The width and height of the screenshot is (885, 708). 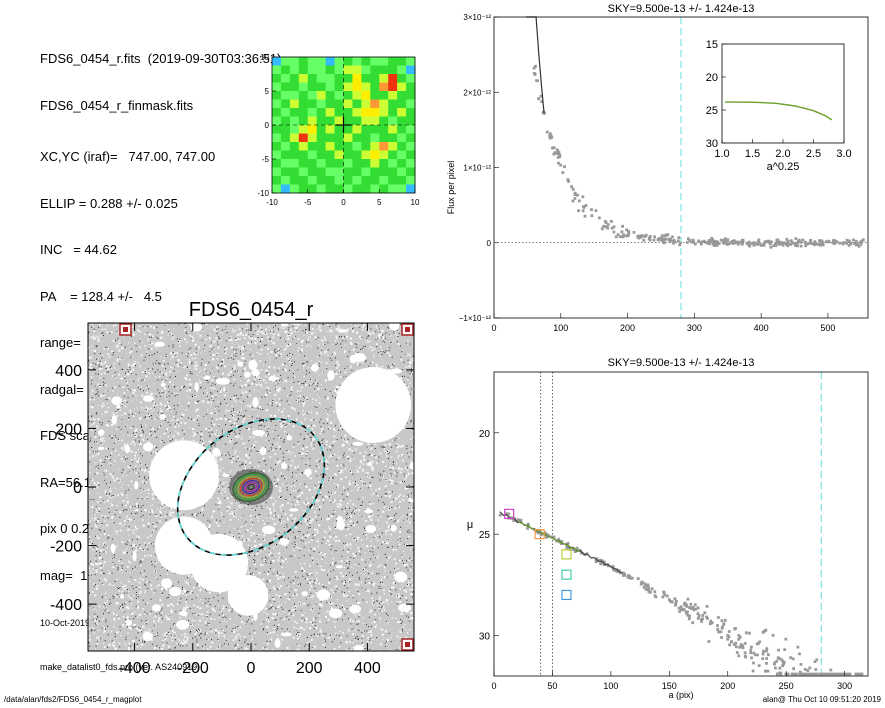 What do you see at coordinates (161, 58) in the screenshot?
I see `info-line-file: FDS6_0454_r.fits (2019-09-30T03:36:51)` at bounding box center [161, 58].